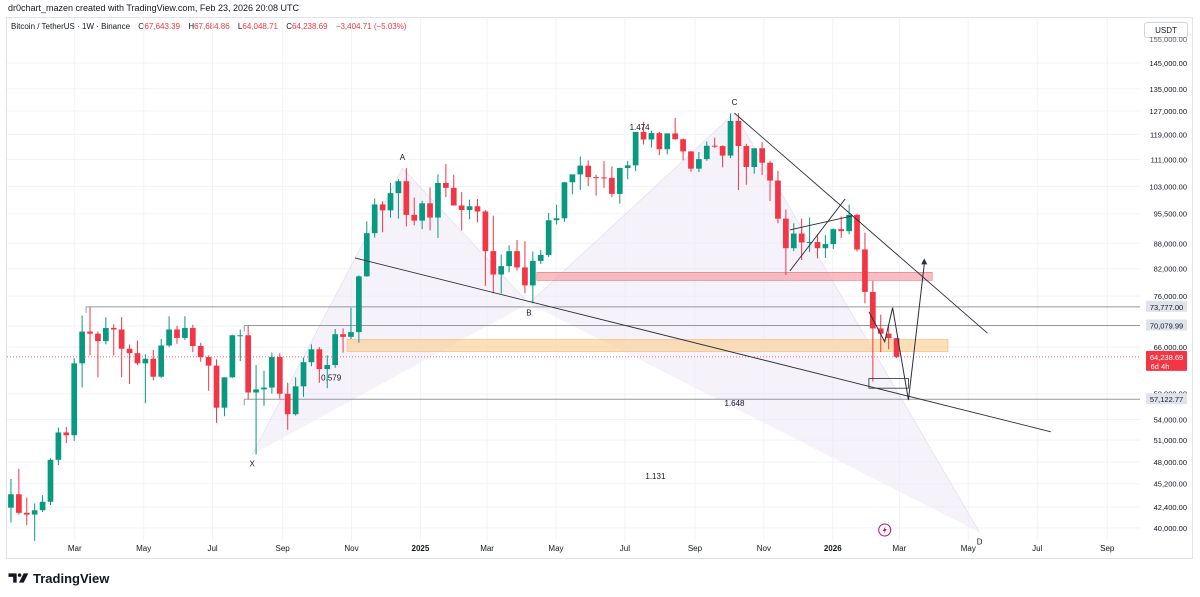  What do you see at coordinates (888, 383) in the screenshot?
I see `projection-box` at bounding box center [888, 383].